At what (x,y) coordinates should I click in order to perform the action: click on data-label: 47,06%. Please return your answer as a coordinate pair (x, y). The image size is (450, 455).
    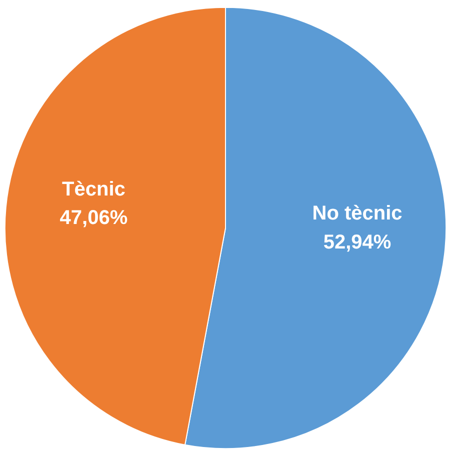
    Looking at the image, I should click on (94, 217).